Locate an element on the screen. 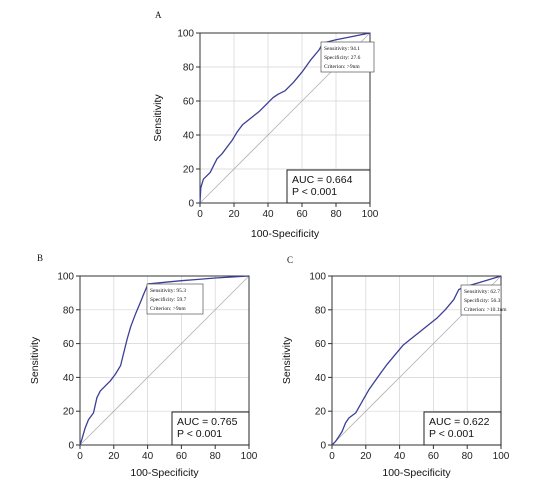 This screenshot has height=497, width=557. criterion-line: Specificity: 27.6 is located at coordinates (342, 57).